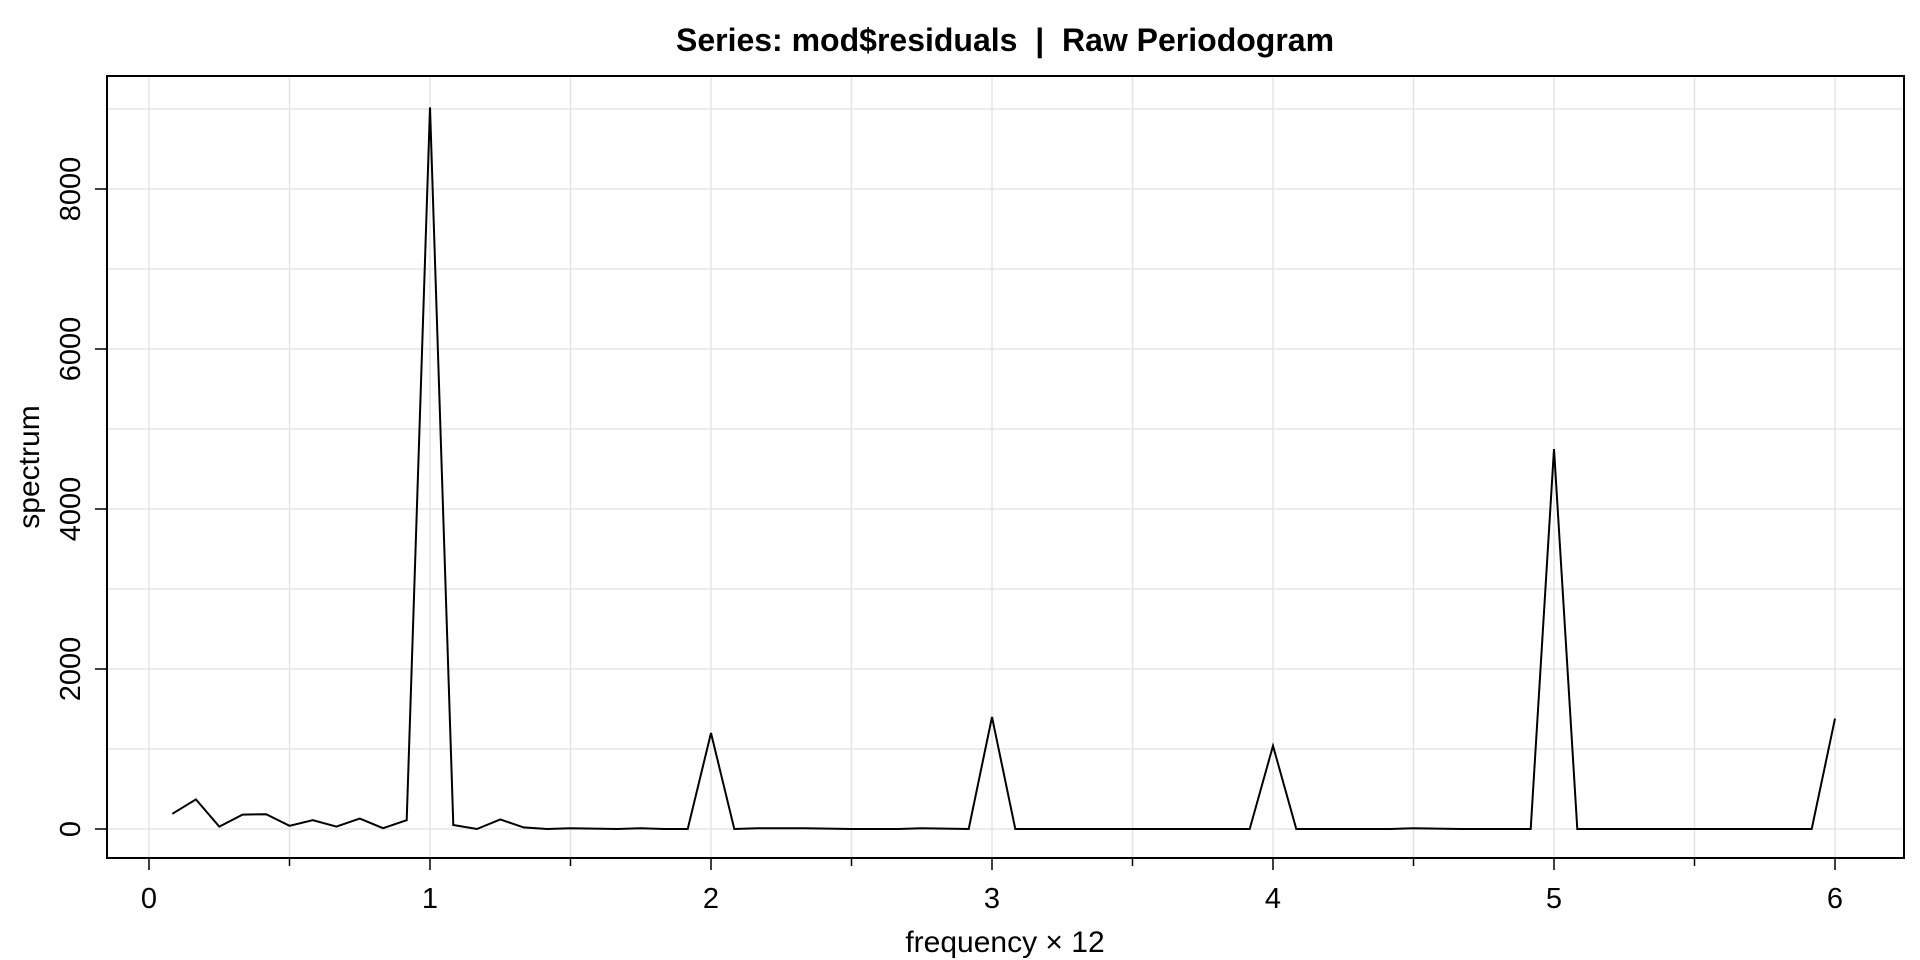  Describe the element at coordinates (71, 189) in the screenshot. I see `y-tick-label: 8000` at that location.